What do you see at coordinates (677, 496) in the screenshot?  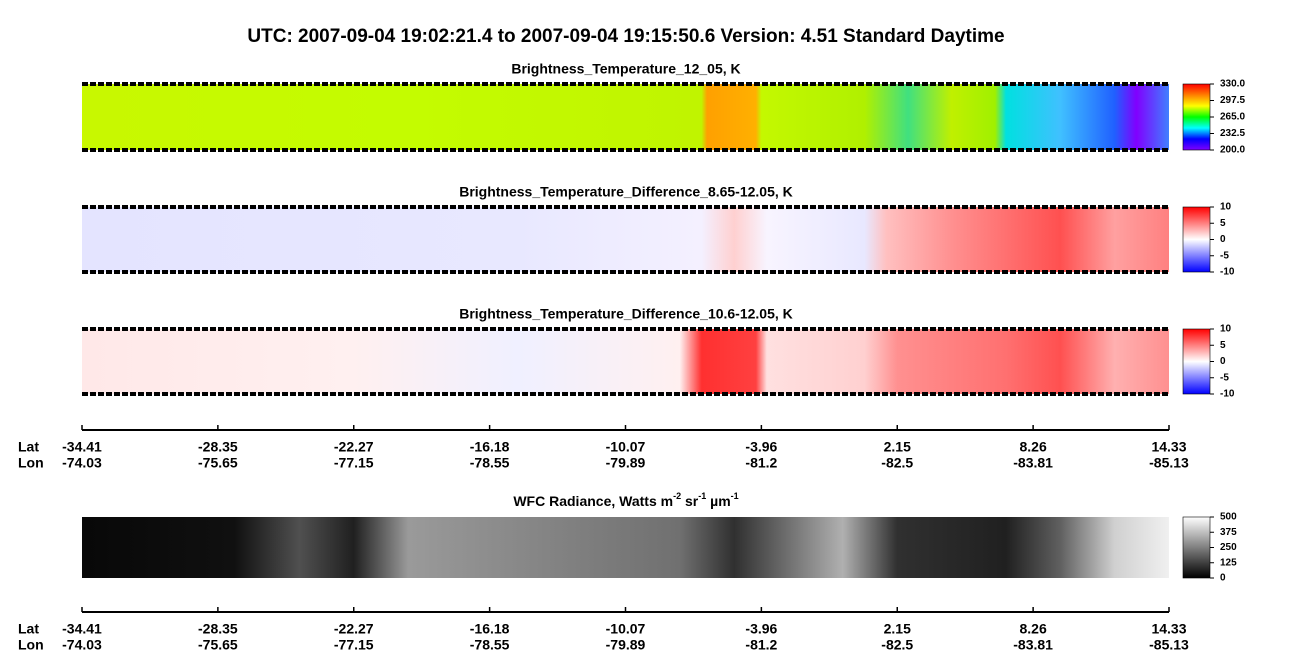 I see `title-part: -2` at bounding box center [677, 496].